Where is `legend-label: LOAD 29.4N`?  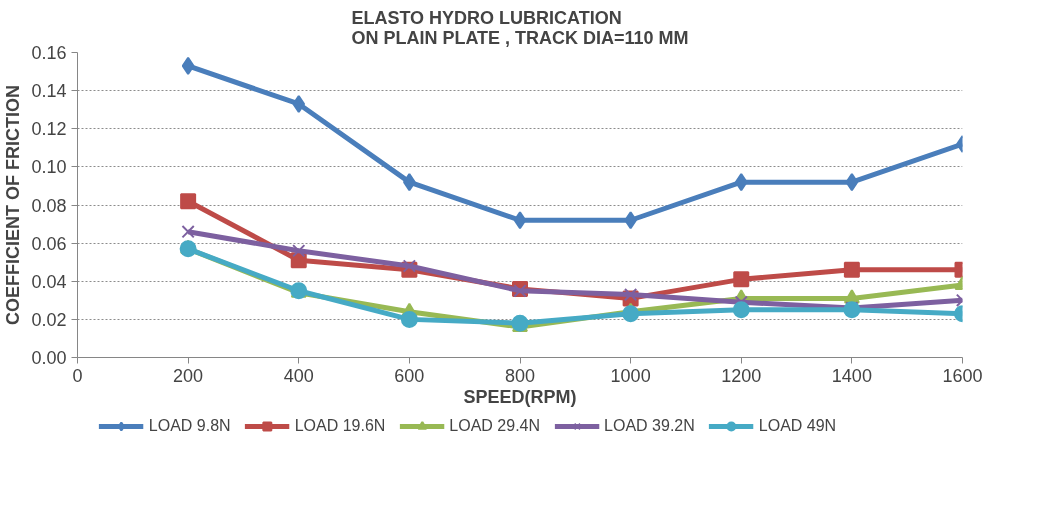
legend-label: LOAD 29.4N is located at coordinates (495, 426).